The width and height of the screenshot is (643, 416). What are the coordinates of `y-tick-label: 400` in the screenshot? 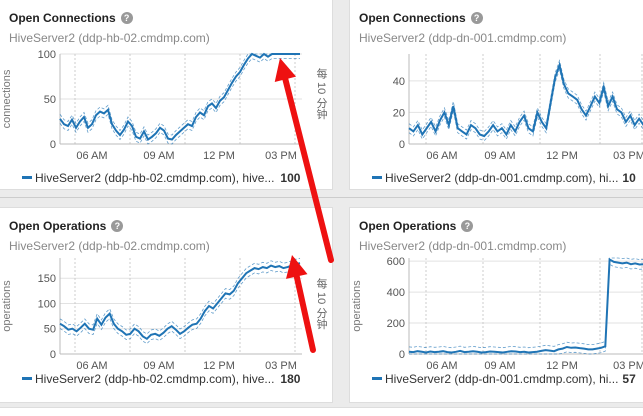 It's located at (396, 293).